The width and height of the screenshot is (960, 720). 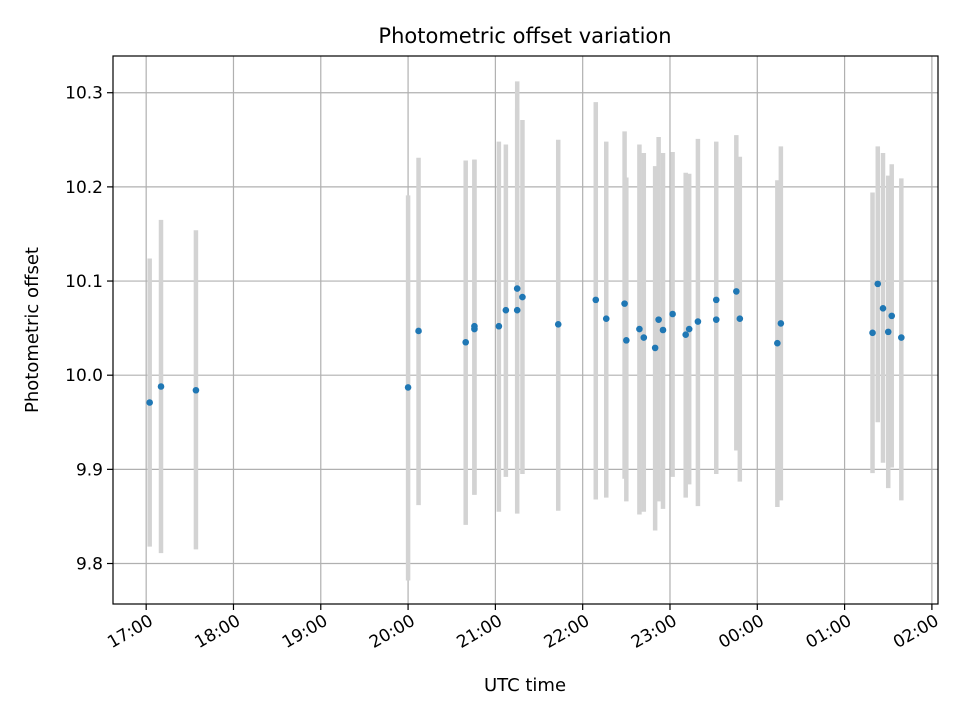 What do you see at coordinates (89, 470) in the screenshot?
I see `y-tick-label: 9.9` at bounding box center [89, 470].